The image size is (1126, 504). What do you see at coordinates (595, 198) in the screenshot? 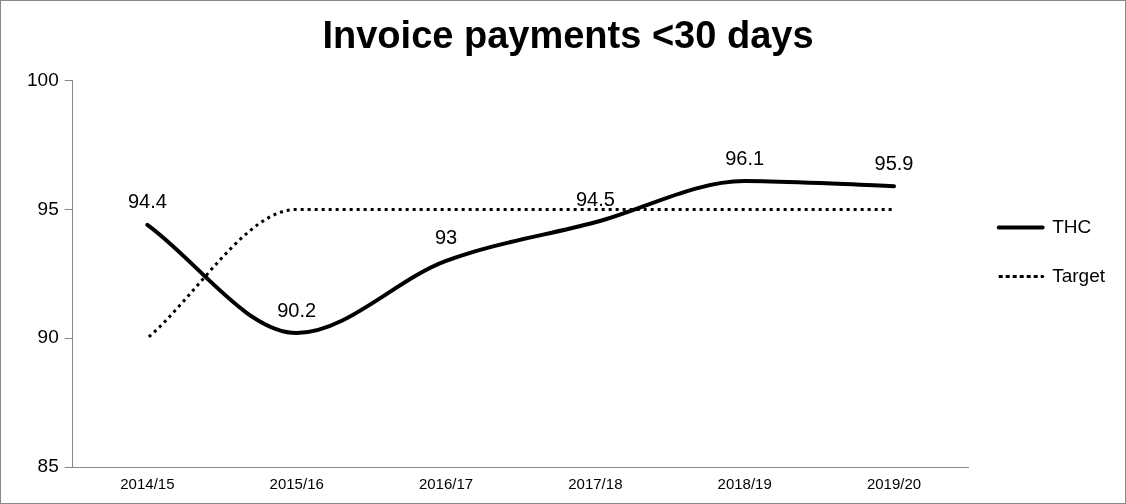
I see `data-label: 94.5` at bounding box center [595, 198].